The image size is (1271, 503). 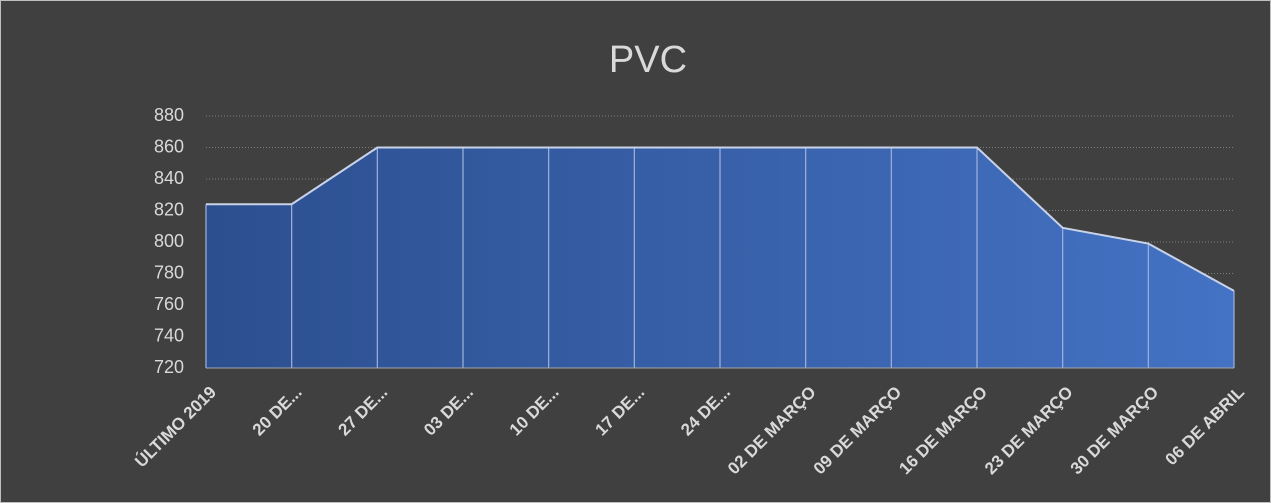 I want to click on y-tick-label: 860, so click(x=169, y=146).